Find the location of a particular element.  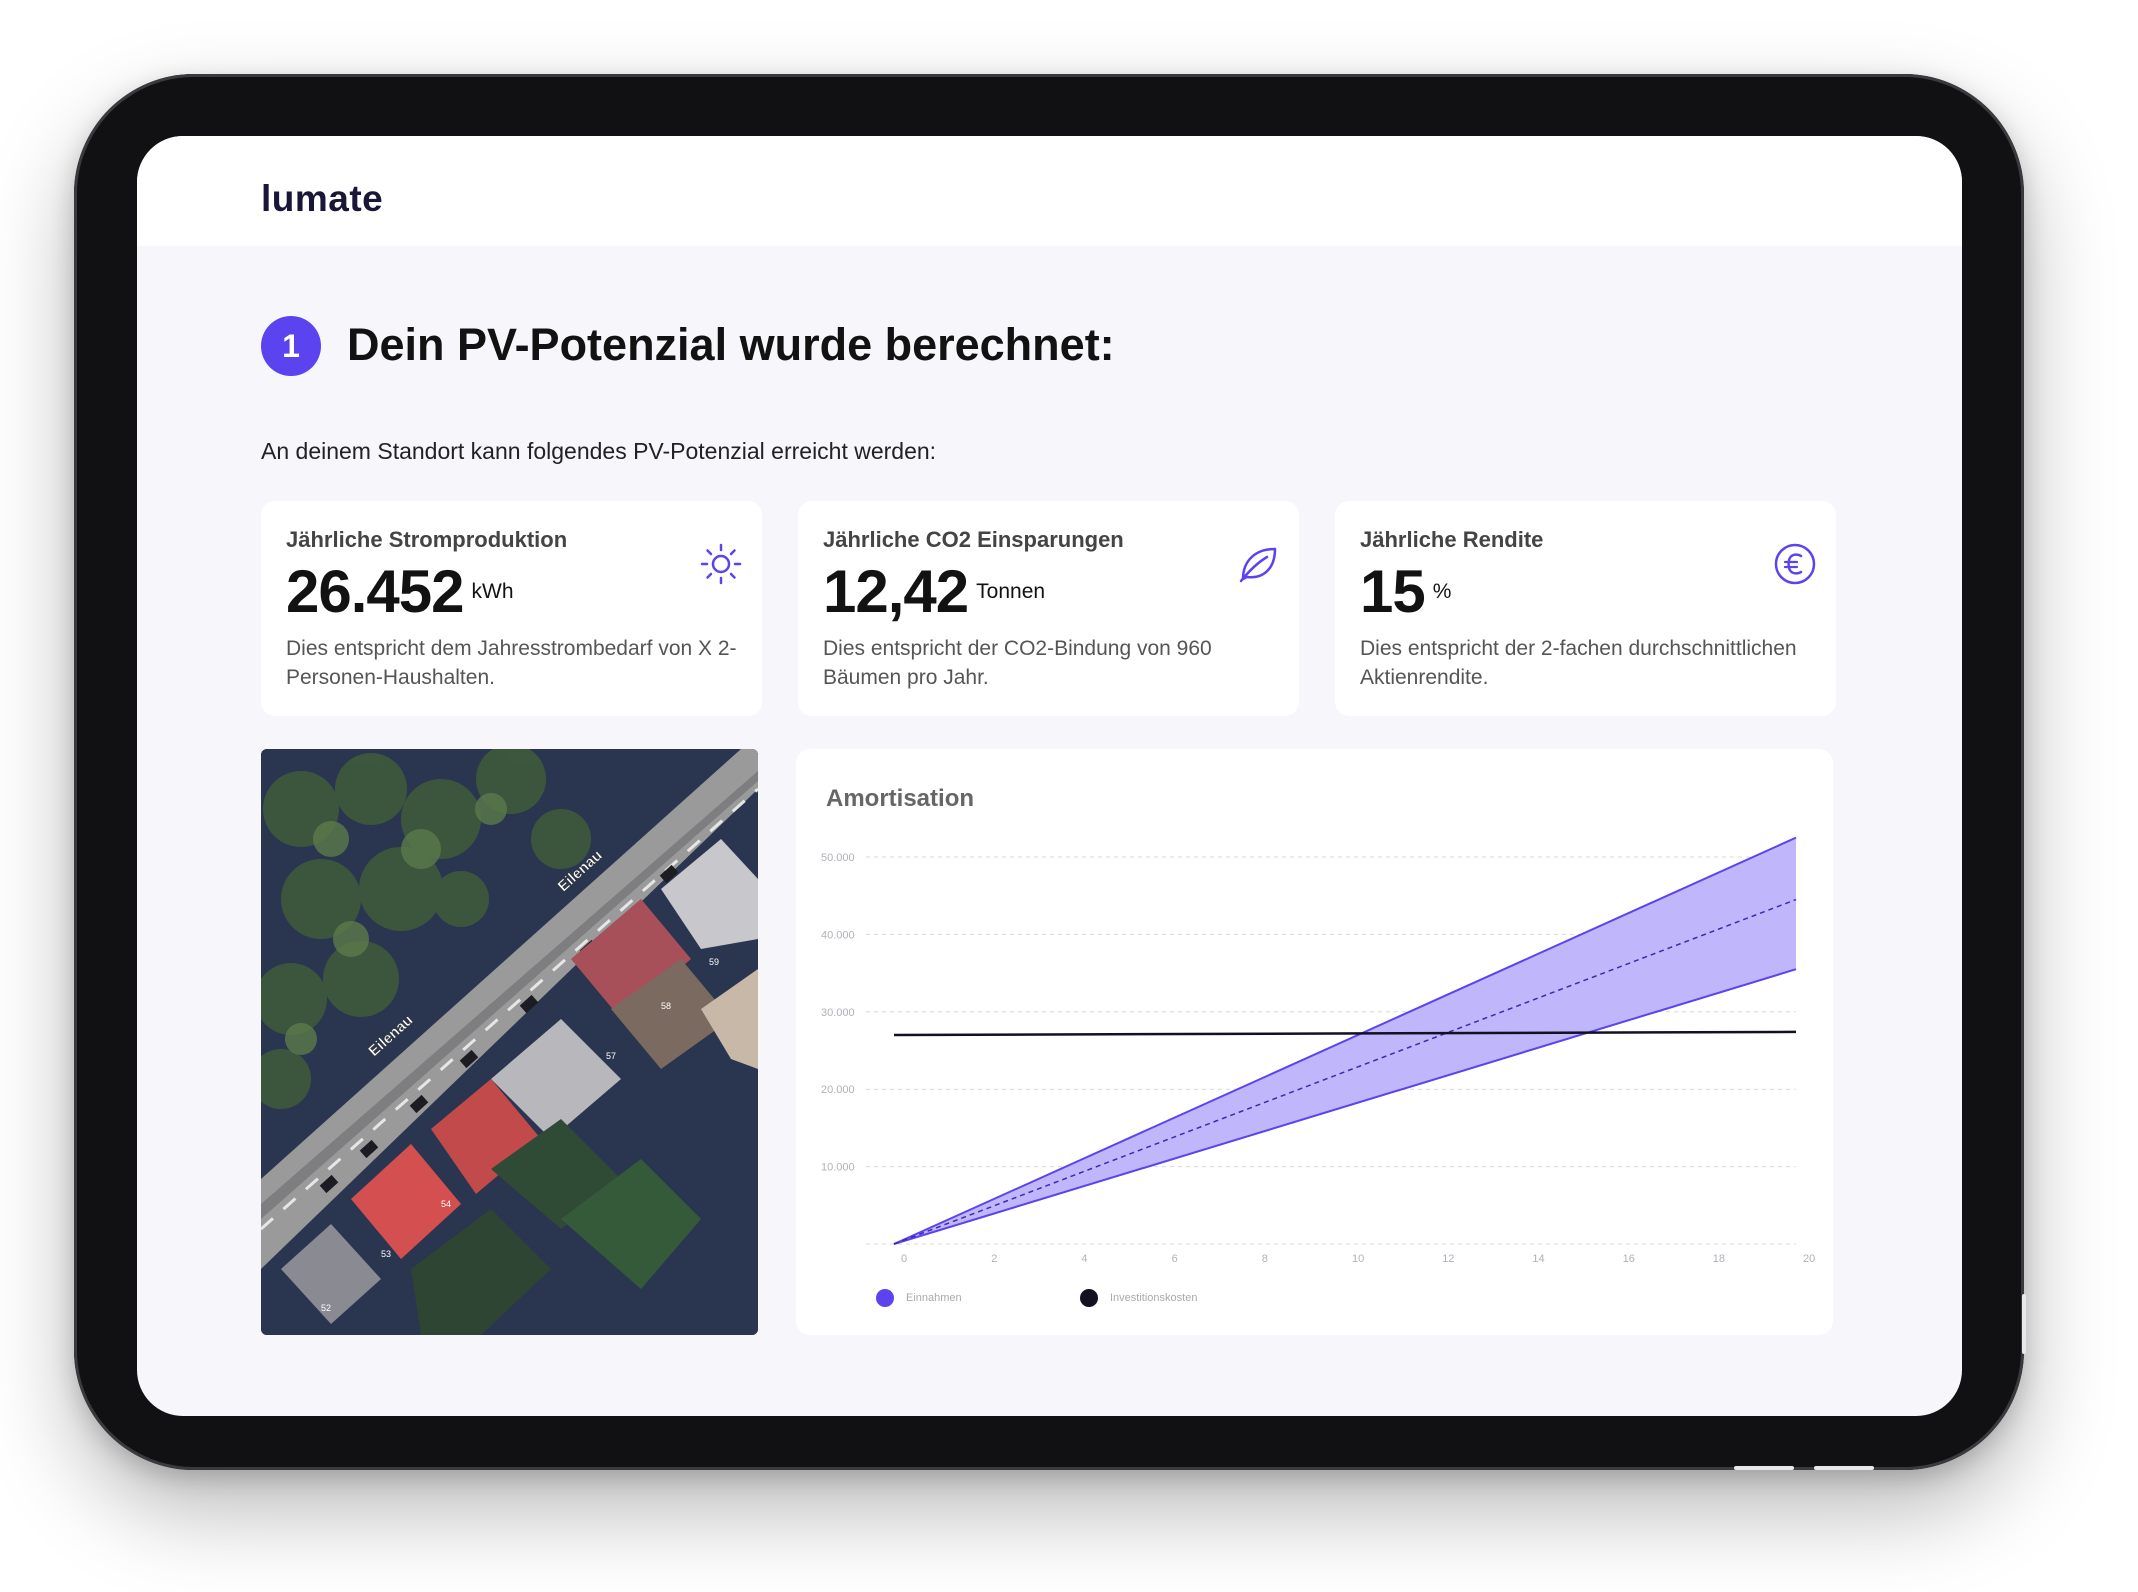

sun-icon is located at coordinates (721, 564).